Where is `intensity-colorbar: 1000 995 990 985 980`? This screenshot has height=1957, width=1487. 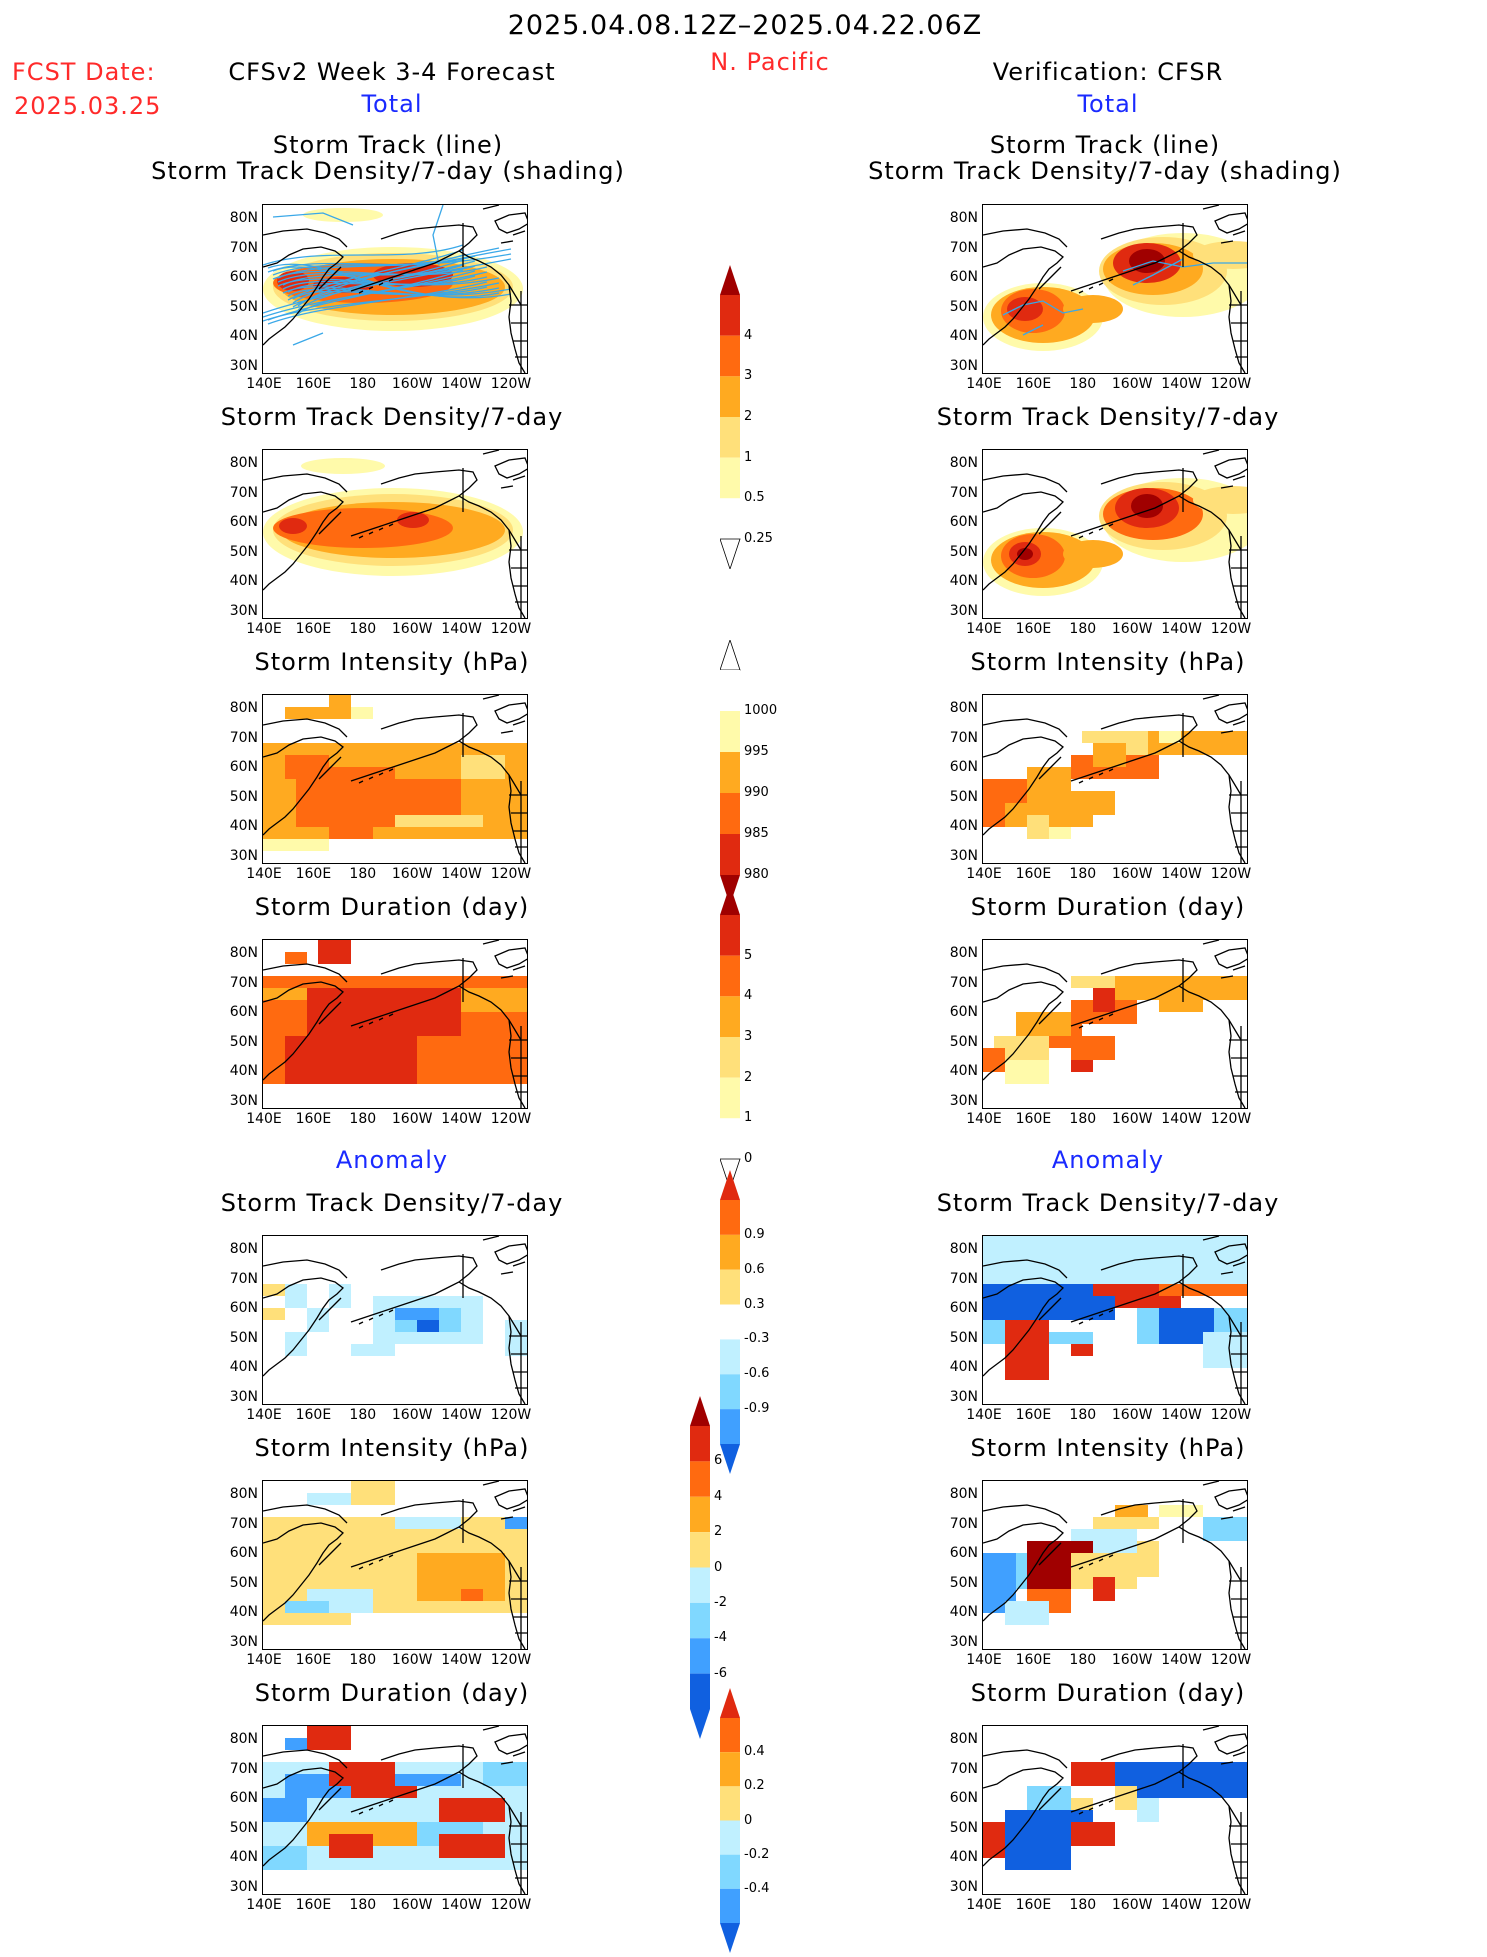
intensity-colorbar: 1000 995 990 985 980 is located at coordinates (754, 773).